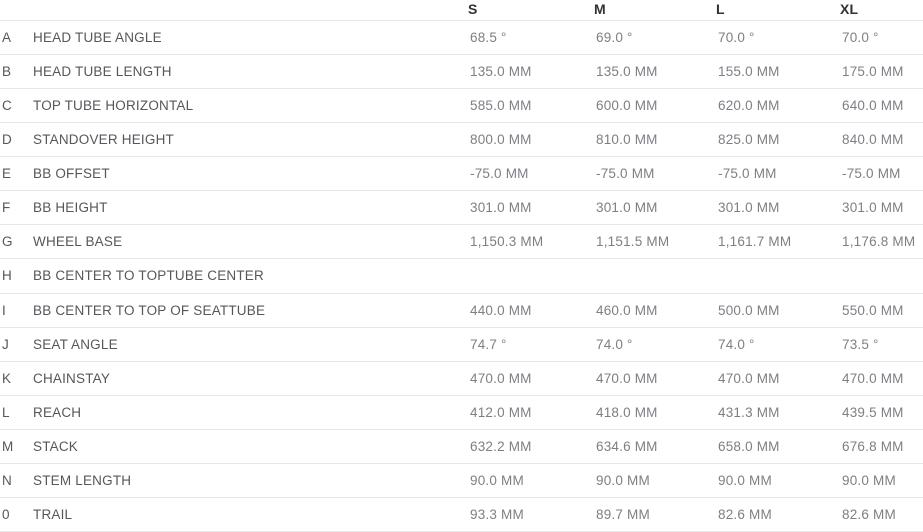  What do you see at coordinates (745, 514) in the screenshot?
I see `row-value-l: 82.6 MM` at bounding box center [745, 514].